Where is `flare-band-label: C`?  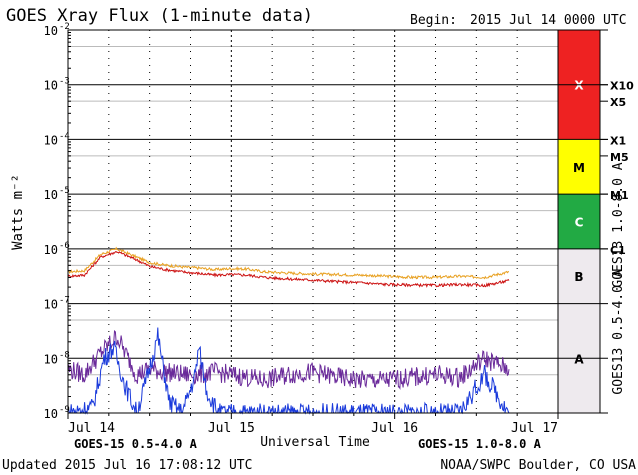 flare-band-label: C is located at coordinates (579, 223).